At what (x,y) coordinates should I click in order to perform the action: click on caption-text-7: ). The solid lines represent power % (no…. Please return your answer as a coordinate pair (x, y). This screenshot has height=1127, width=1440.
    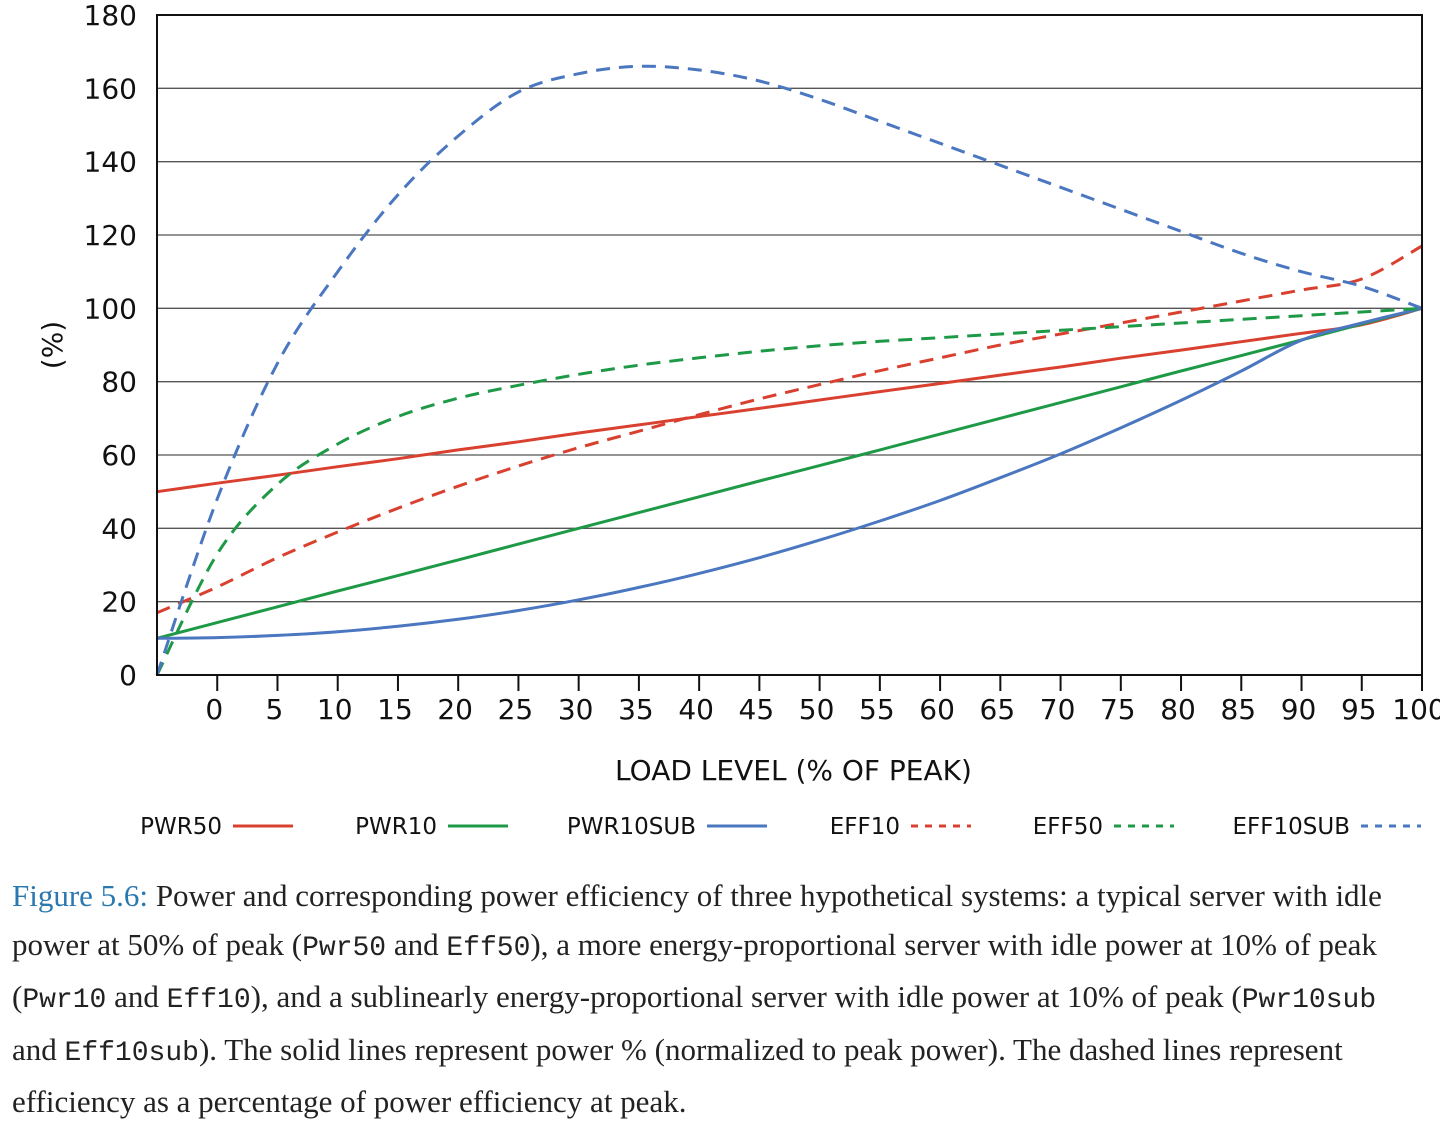
    Looking at the image, I should click on (677, 1075).